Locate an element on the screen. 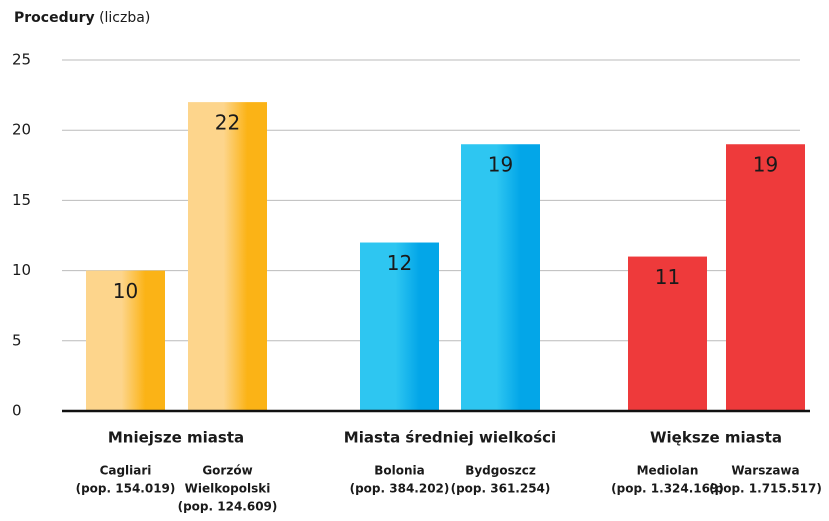  y-tick-label: 0 is located at coordinates (17, 411).